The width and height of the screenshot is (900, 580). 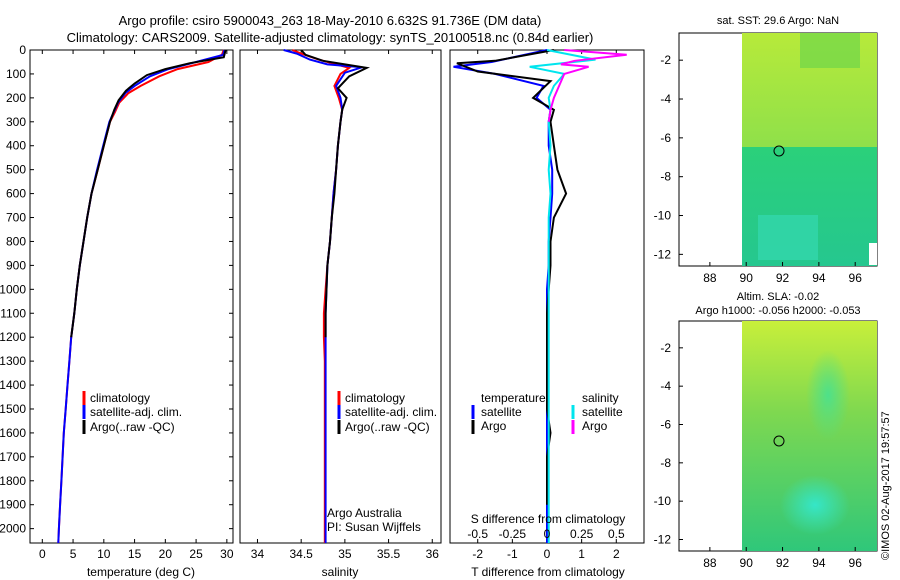 I want to click on sst-map-title: sat. SST: 29.6 Argo: NaN, so click(x=778, y=21).